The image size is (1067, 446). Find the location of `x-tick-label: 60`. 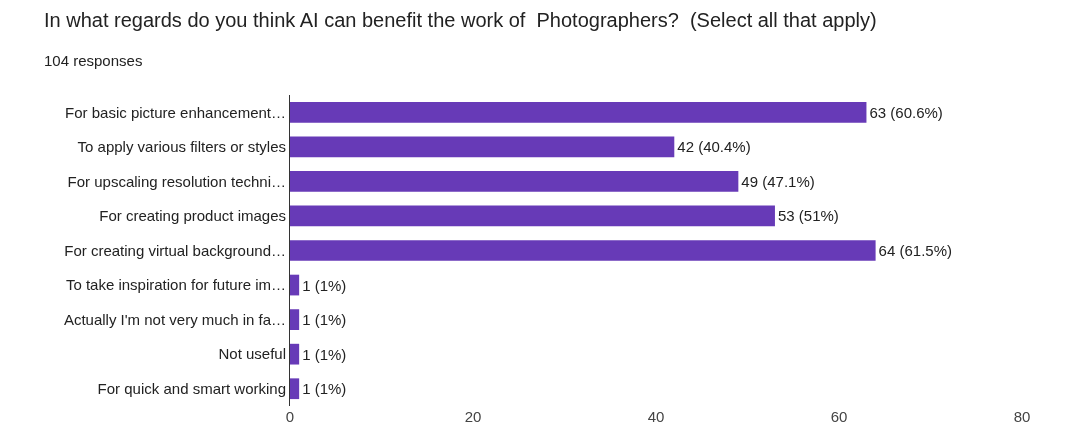

x-tick-label: 60 is located at coordinates (839, 416).